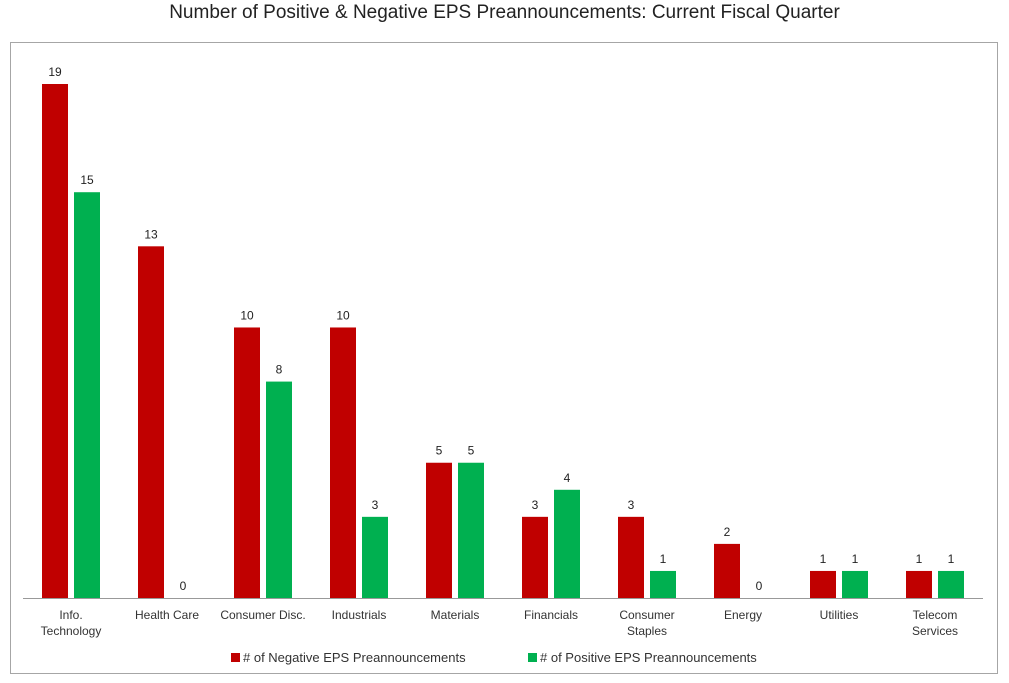 The height and width of the screenshot is (683, 1009). I want to click on x-tick-label-line: Technology, so click(71, 631).